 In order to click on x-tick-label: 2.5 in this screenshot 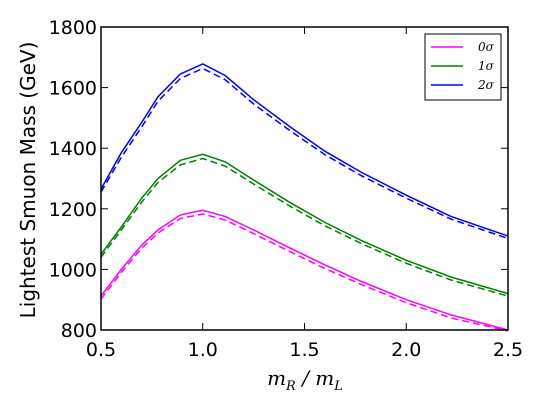, I will do `click(508, 350)`.